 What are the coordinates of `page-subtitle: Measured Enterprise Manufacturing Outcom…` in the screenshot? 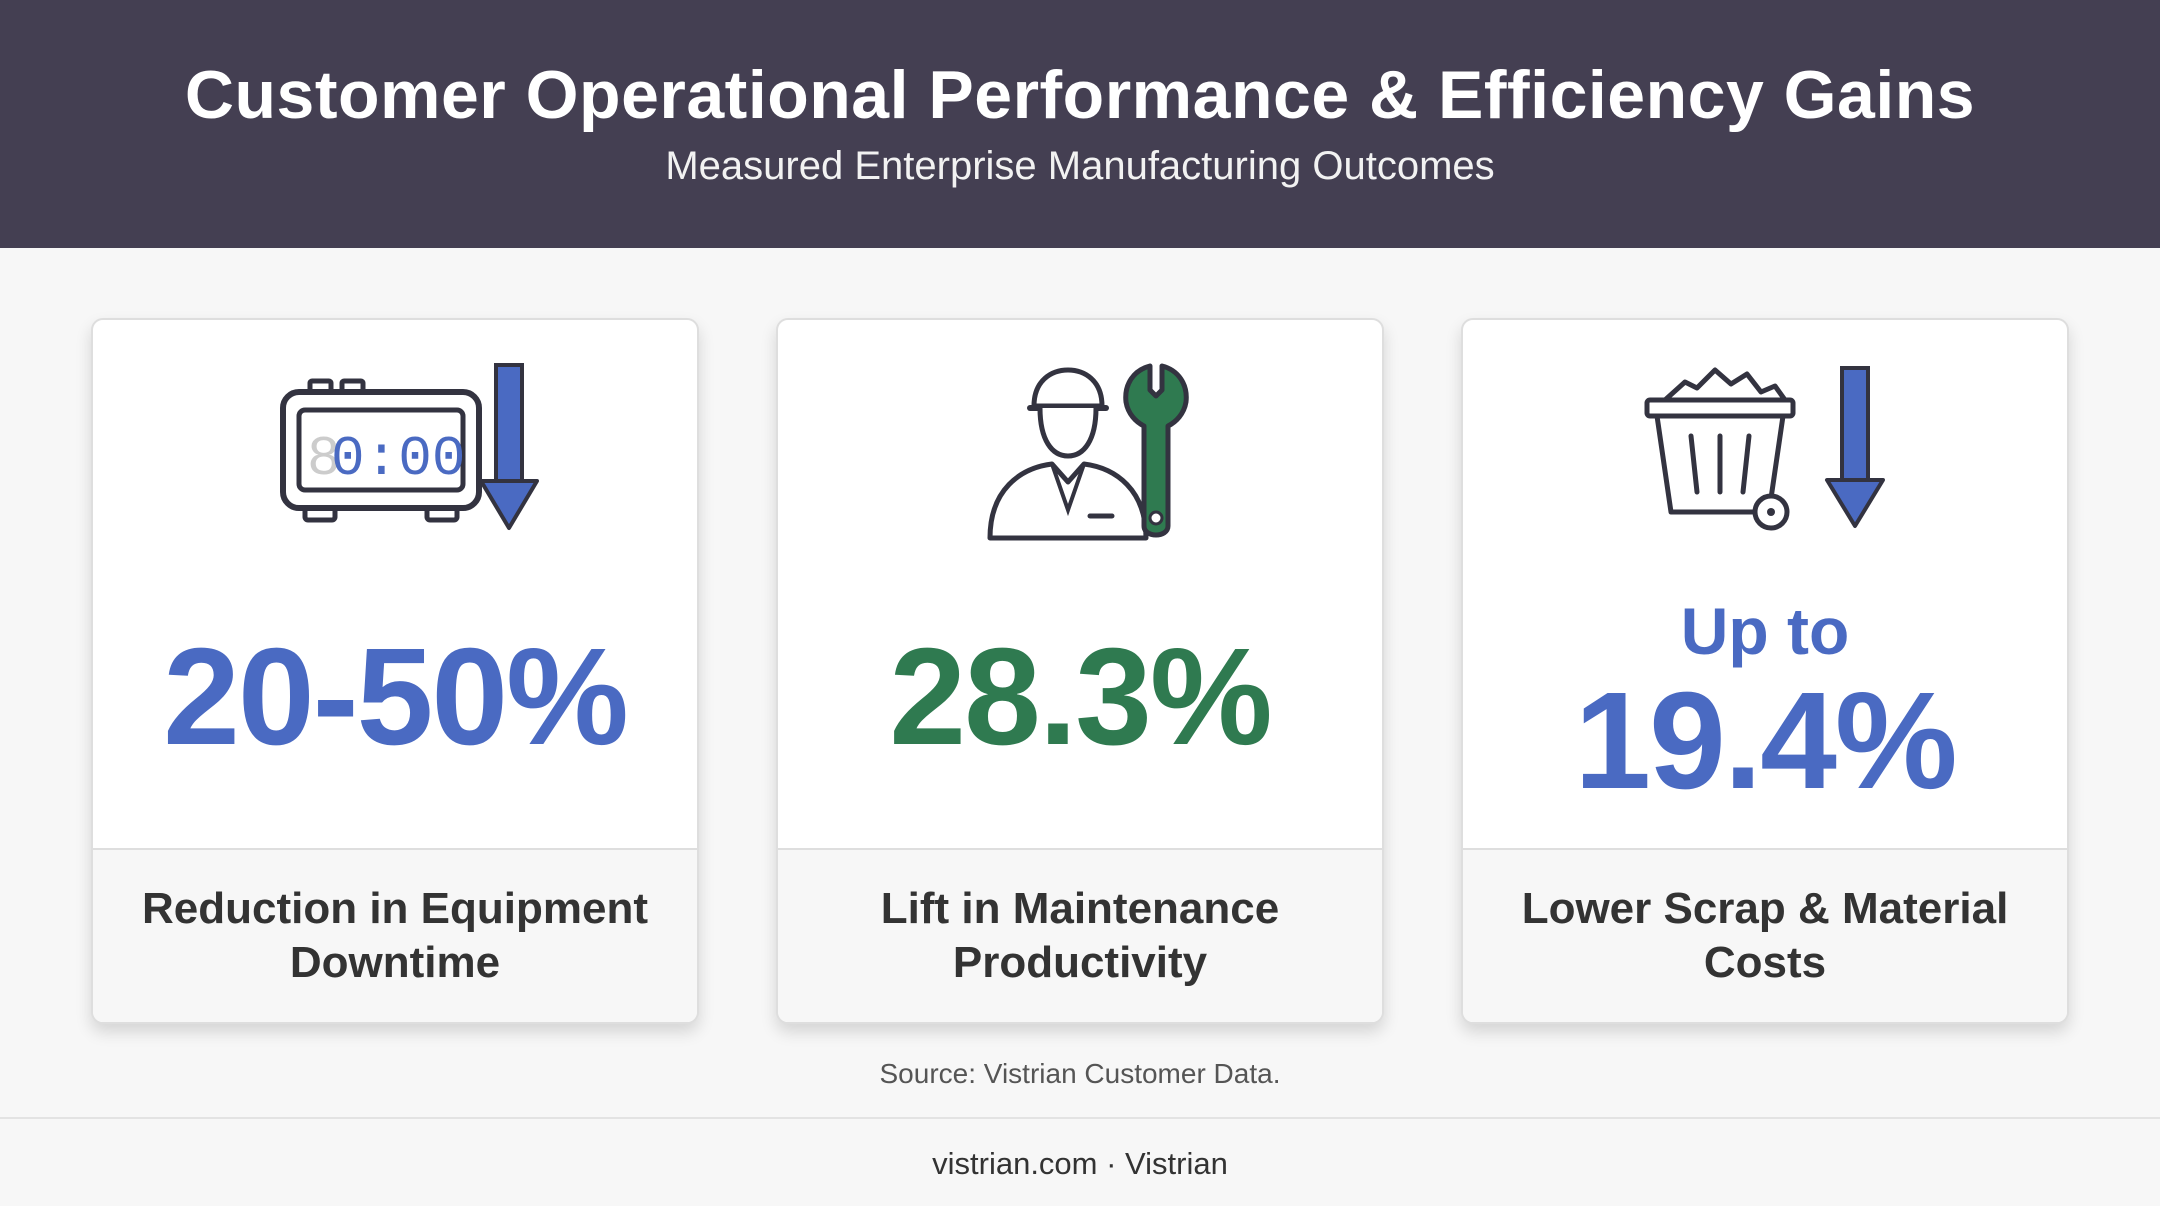 It's located at (1080, 166).